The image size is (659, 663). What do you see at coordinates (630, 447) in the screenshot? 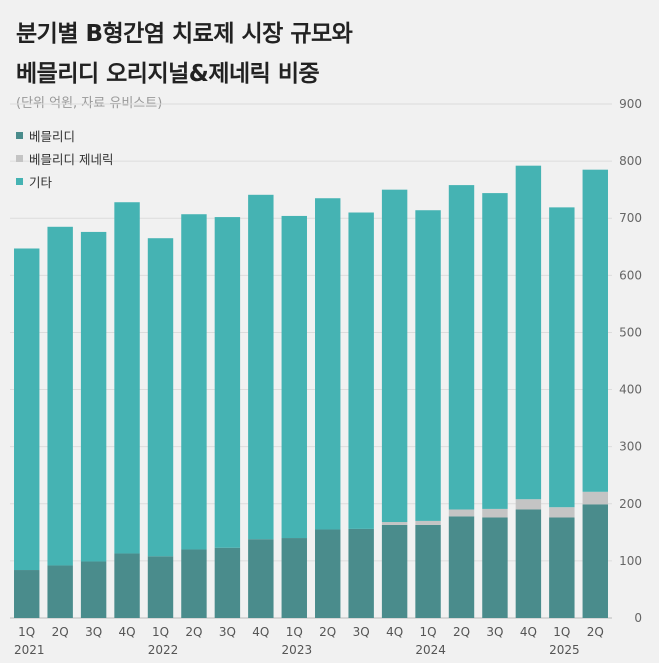
I see `y-tick-label: 300` at bounding box center [630, 447].